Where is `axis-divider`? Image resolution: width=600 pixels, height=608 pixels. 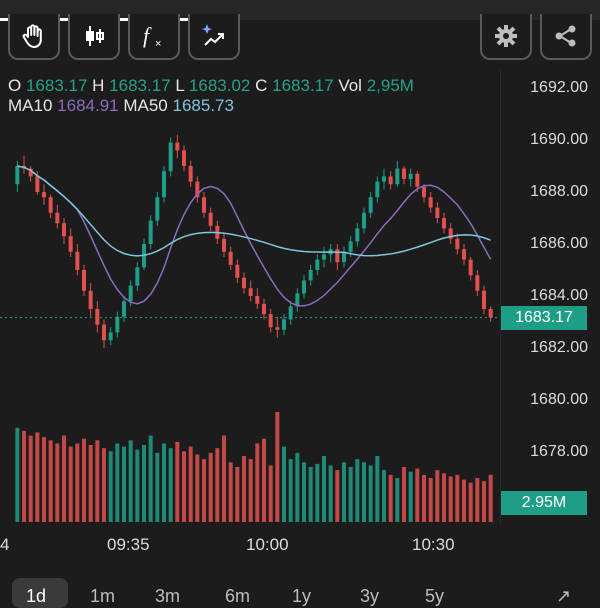 axis-divider is located at coordinates (500, 297).